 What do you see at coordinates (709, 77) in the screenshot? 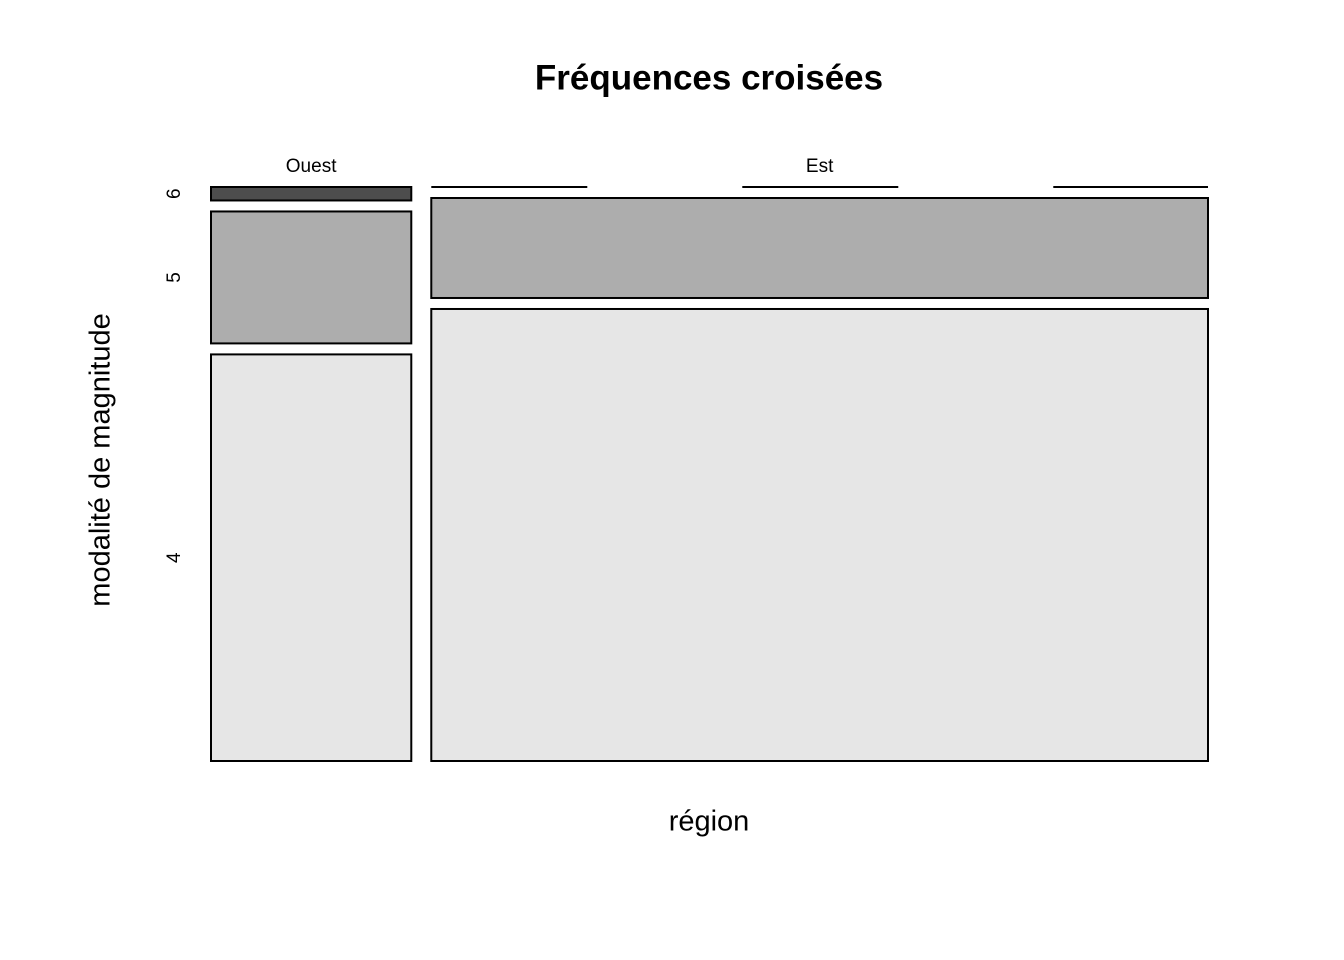
I see `chart-title: Fréquences croisées` at bounding box center [709, 77].